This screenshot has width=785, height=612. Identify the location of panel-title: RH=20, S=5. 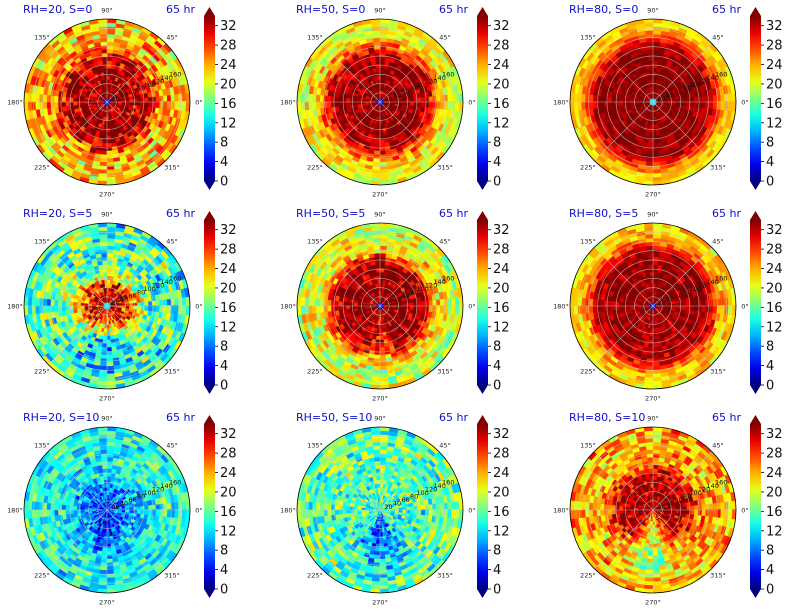
(58, 213).